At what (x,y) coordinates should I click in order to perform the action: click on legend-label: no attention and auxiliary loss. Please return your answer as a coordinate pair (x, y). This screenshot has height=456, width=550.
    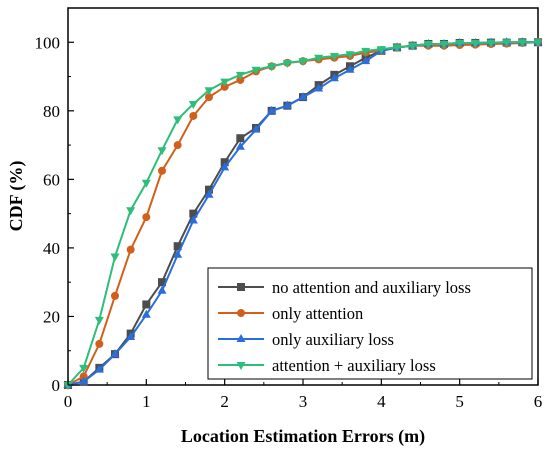
    Looking at the image, I should click on (371, 287).